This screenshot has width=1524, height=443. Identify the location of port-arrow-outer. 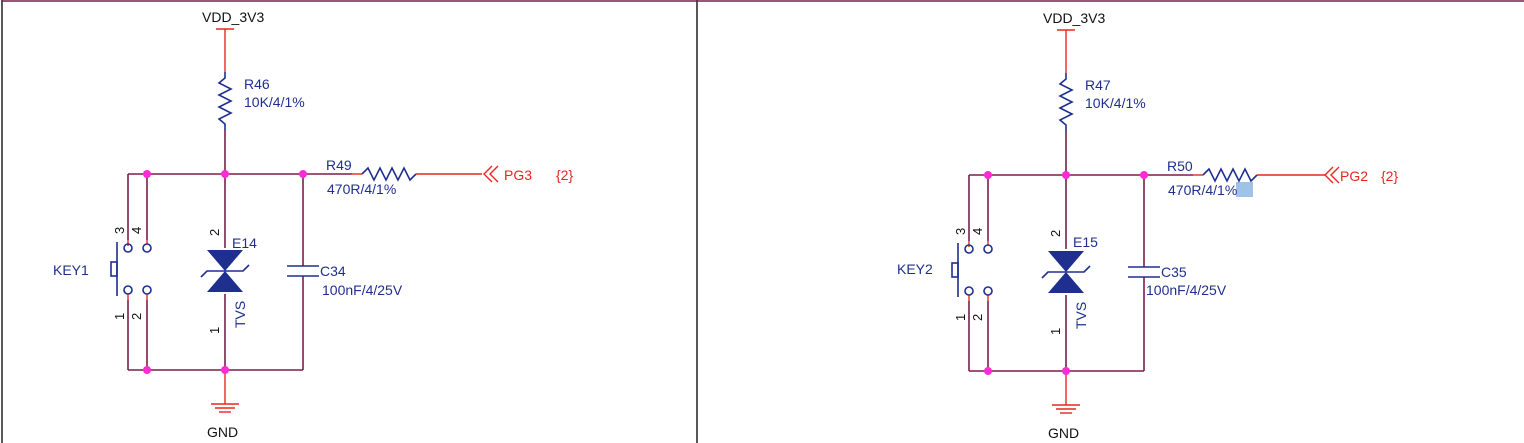
(488, 174).